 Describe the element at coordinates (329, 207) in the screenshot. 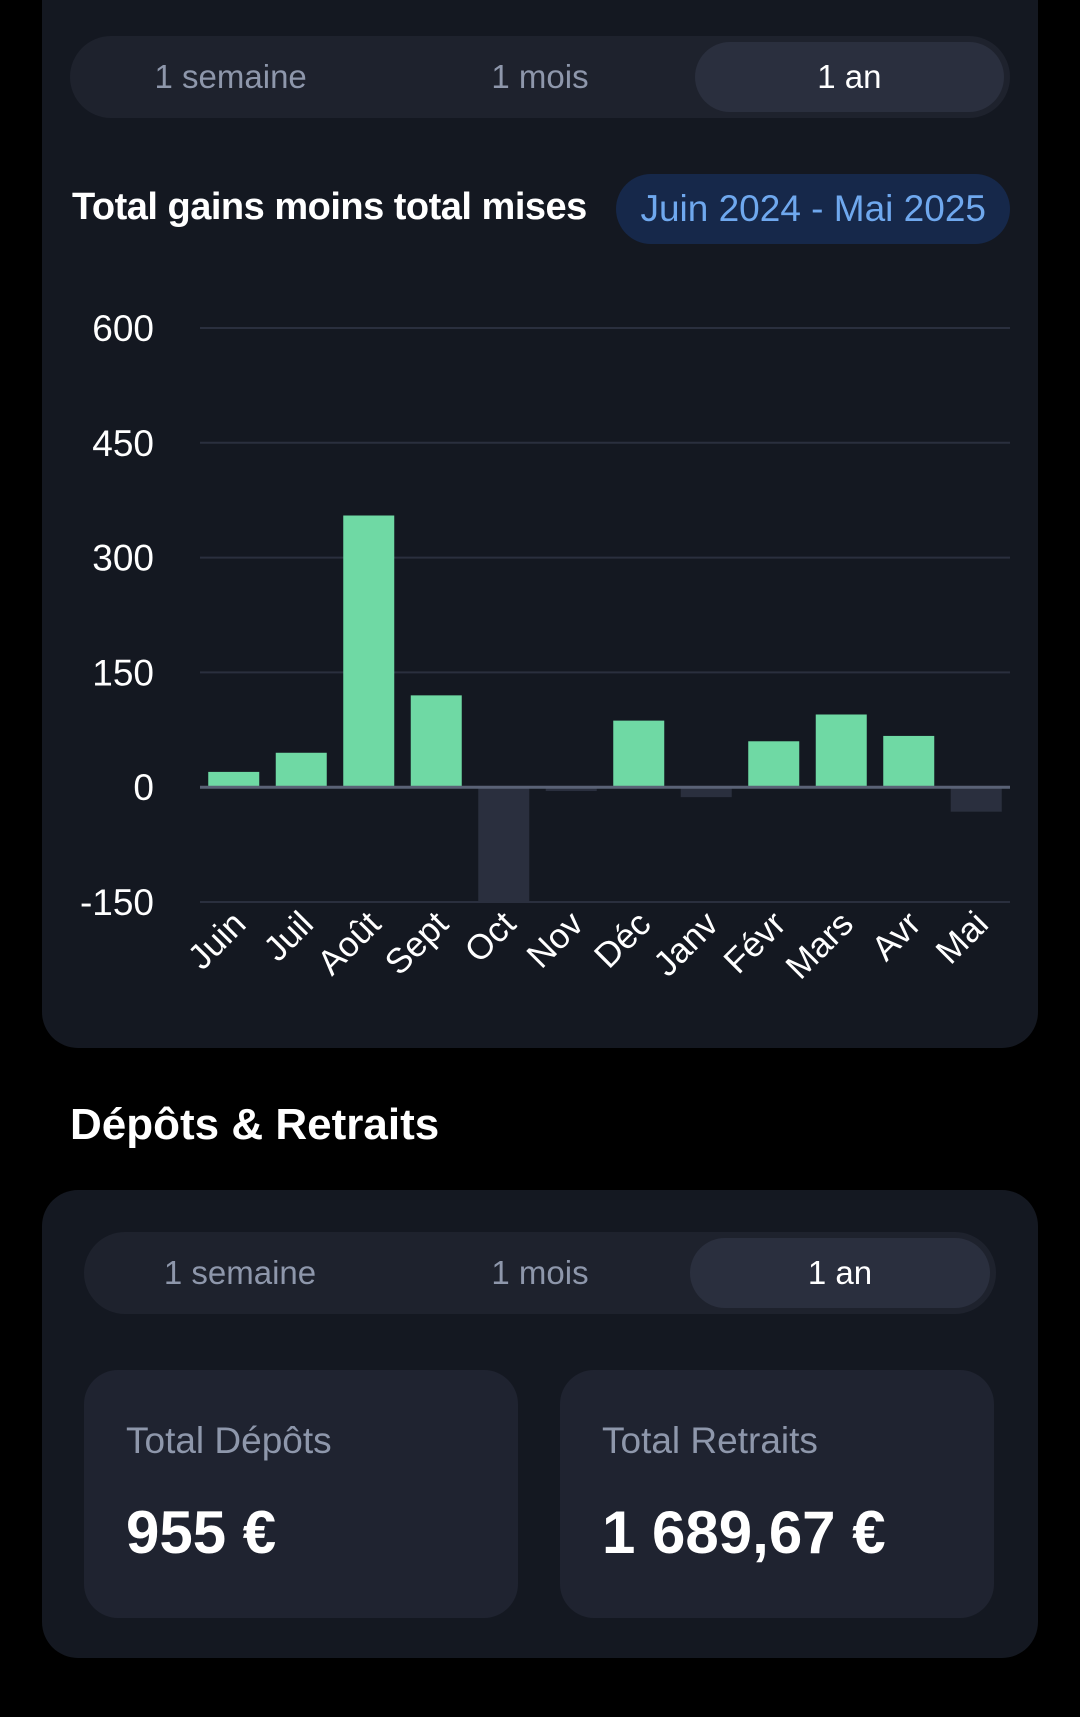

I see `chart-title: Total gains moins total mises` at that location.